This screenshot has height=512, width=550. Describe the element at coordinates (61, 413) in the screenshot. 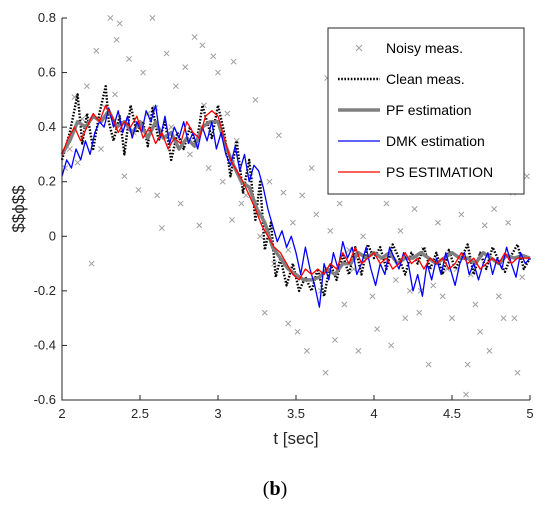

I see `x-tick-label: 2` at that location.